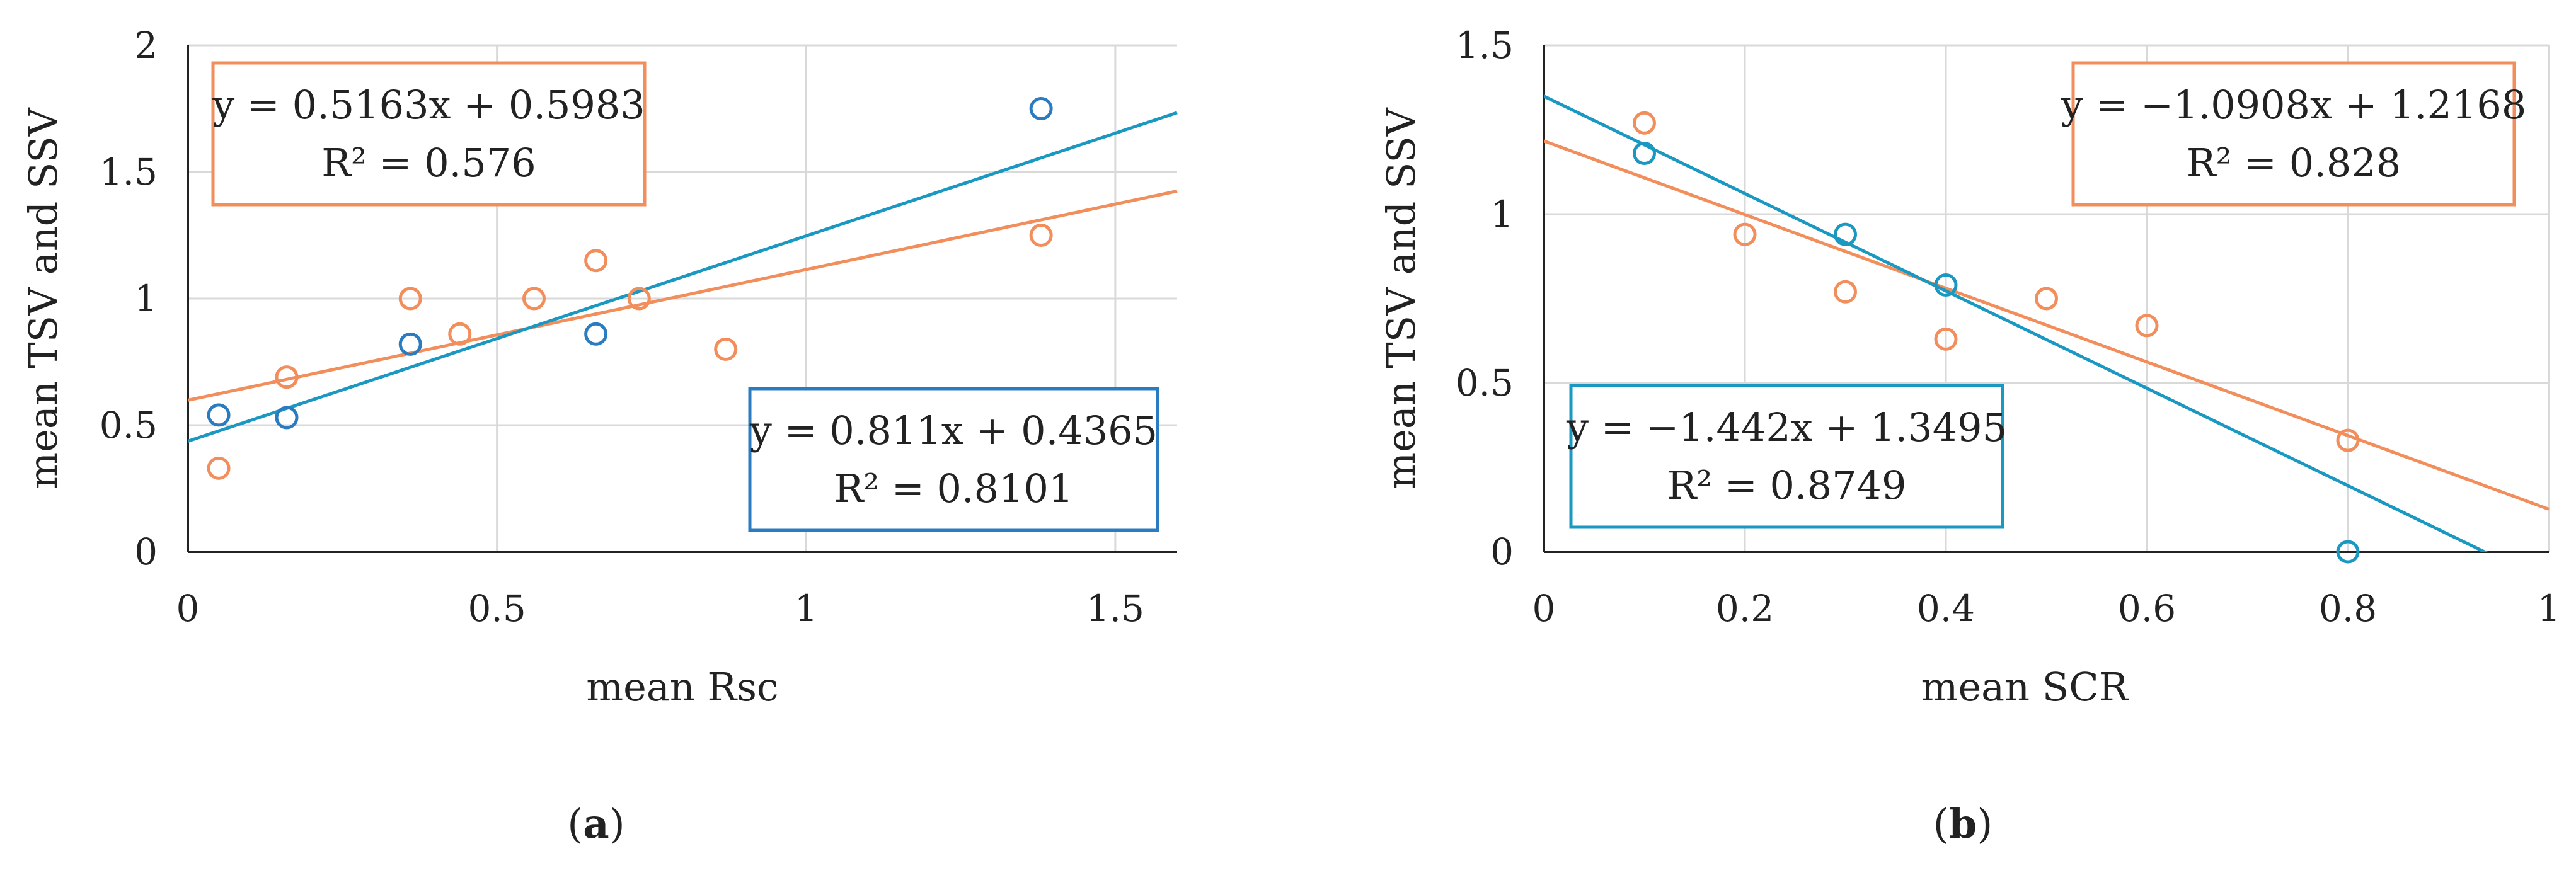  What do you see at coordinates (953, 431) in the screenshot?
I see `equation-text-blue: y = 0.811x + 0.4365` at bounding box center [953, 431].